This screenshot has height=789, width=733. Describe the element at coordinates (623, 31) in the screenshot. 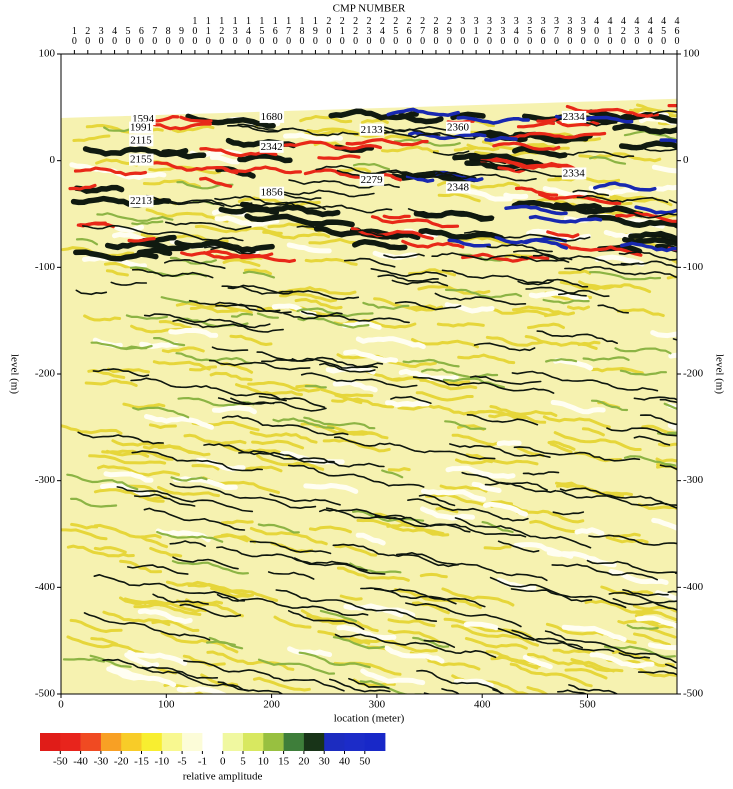

I see `cmp-tick-label: 420` at that location.